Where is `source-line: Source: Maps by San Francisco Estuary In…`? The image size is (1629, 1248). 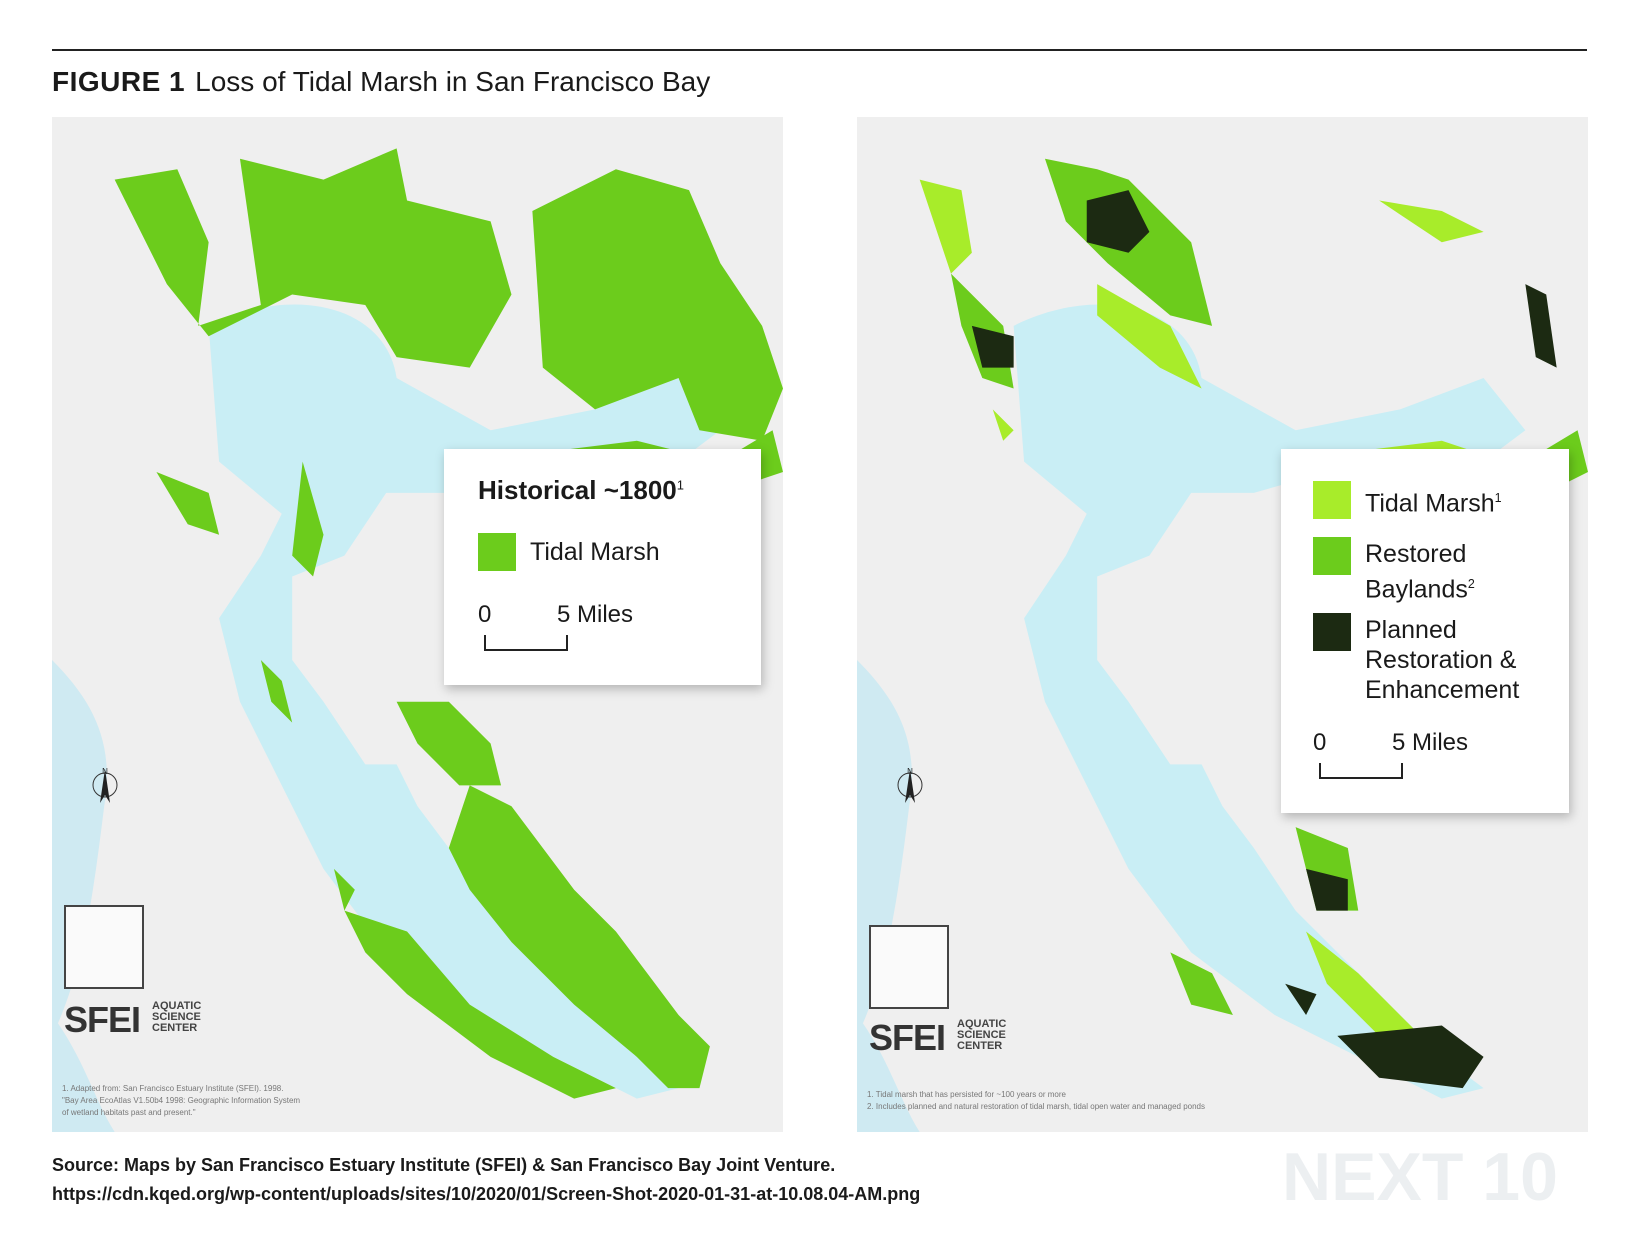 source-line: Source: Maps by San Francisco Estuary In… is located at coordinates (444, 1165).